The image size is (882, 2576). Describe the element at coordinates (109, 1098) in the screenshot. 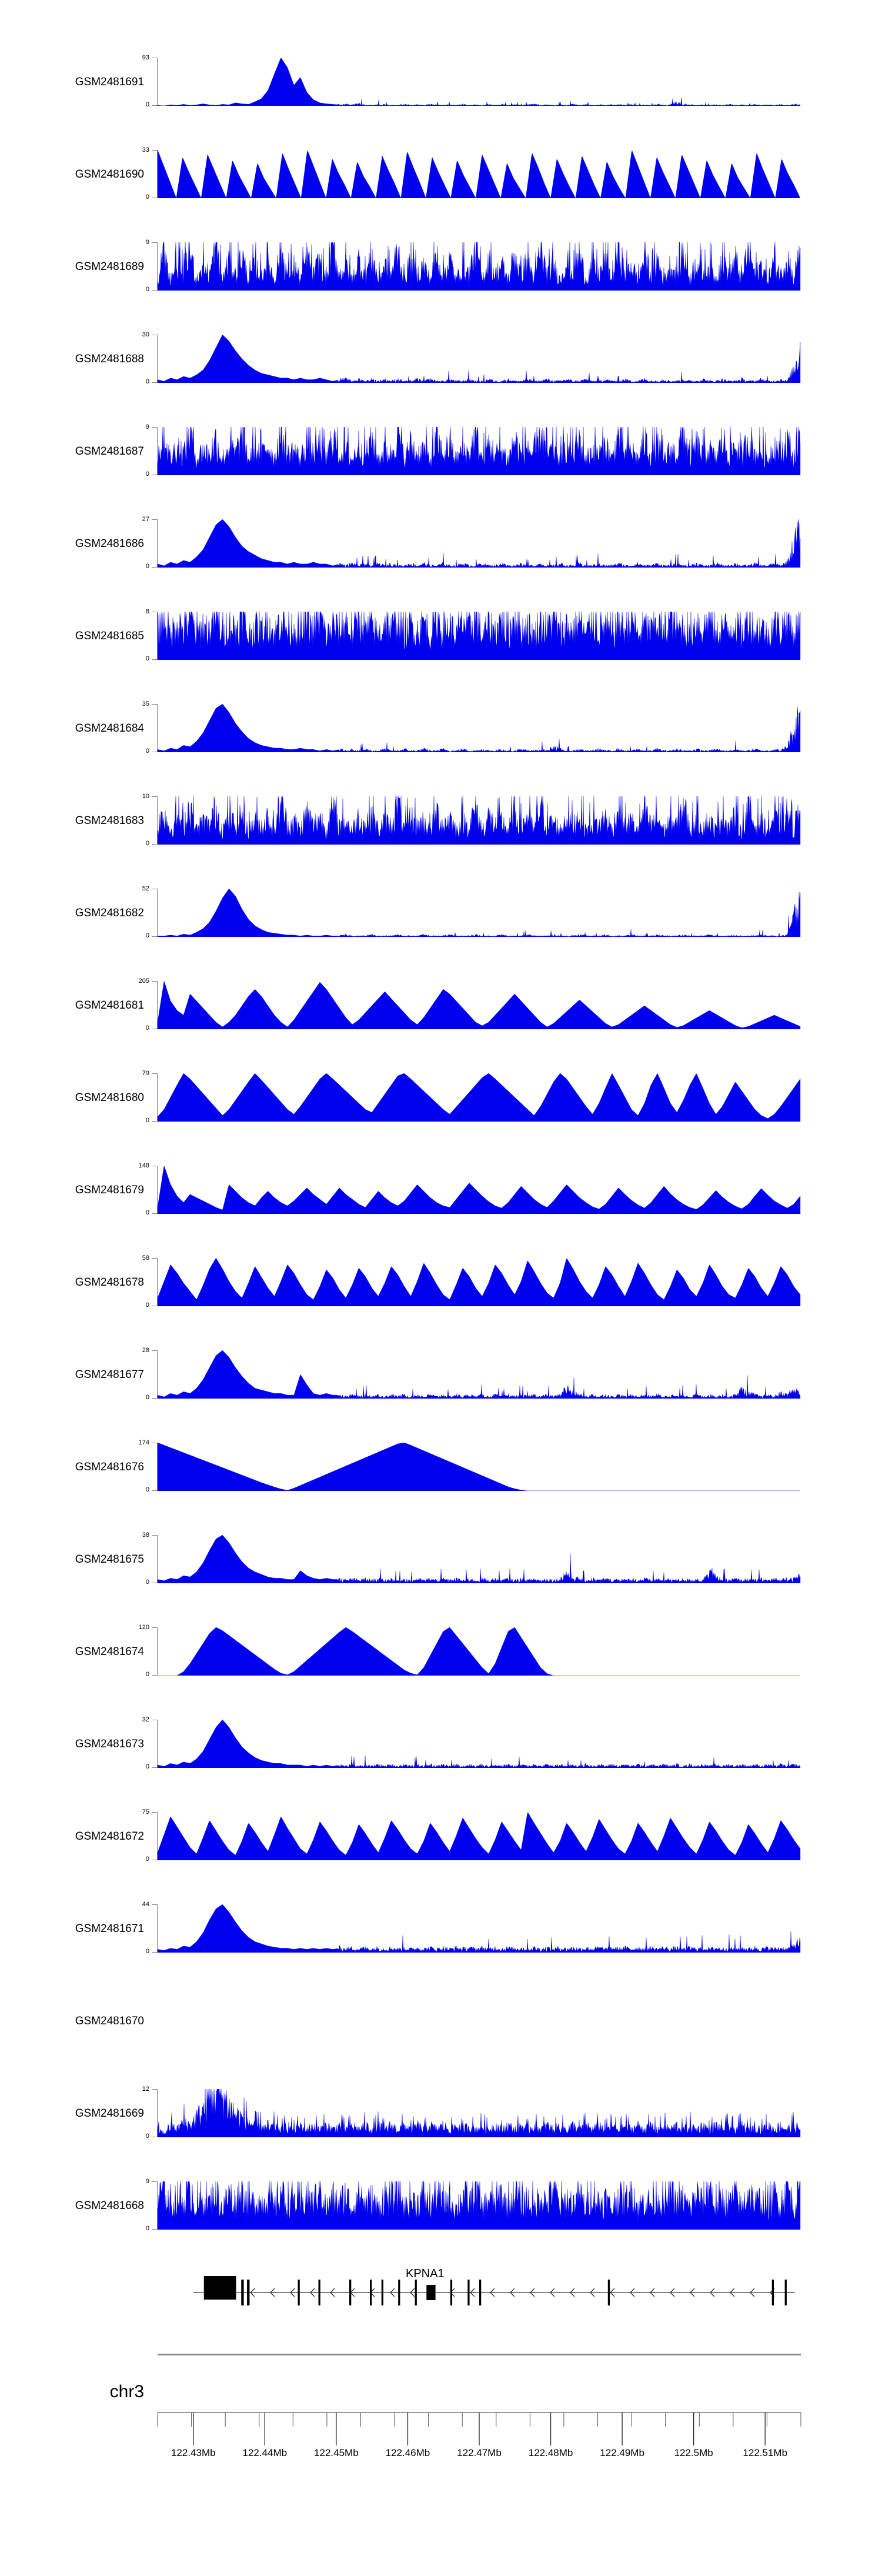

I see `track-sample-label: GSM2481680` at that location.